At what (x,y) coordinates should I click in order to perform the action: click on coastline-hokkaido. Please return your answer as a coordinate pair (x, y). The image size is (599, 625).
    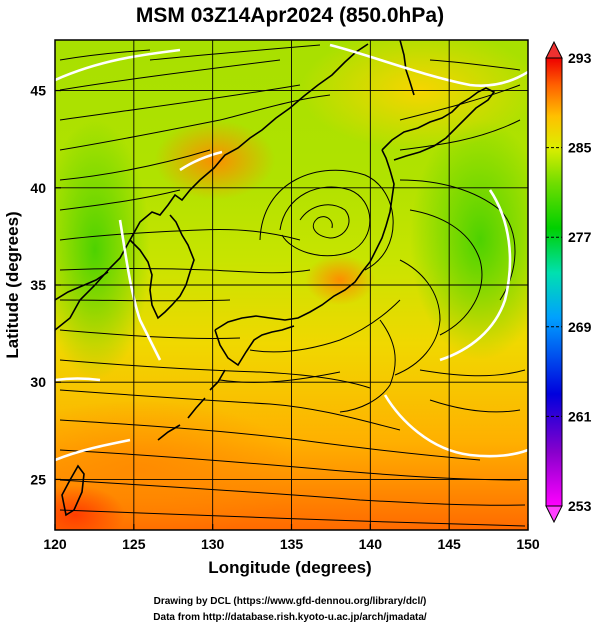
    Looking at the image, I should click on (438, 124).